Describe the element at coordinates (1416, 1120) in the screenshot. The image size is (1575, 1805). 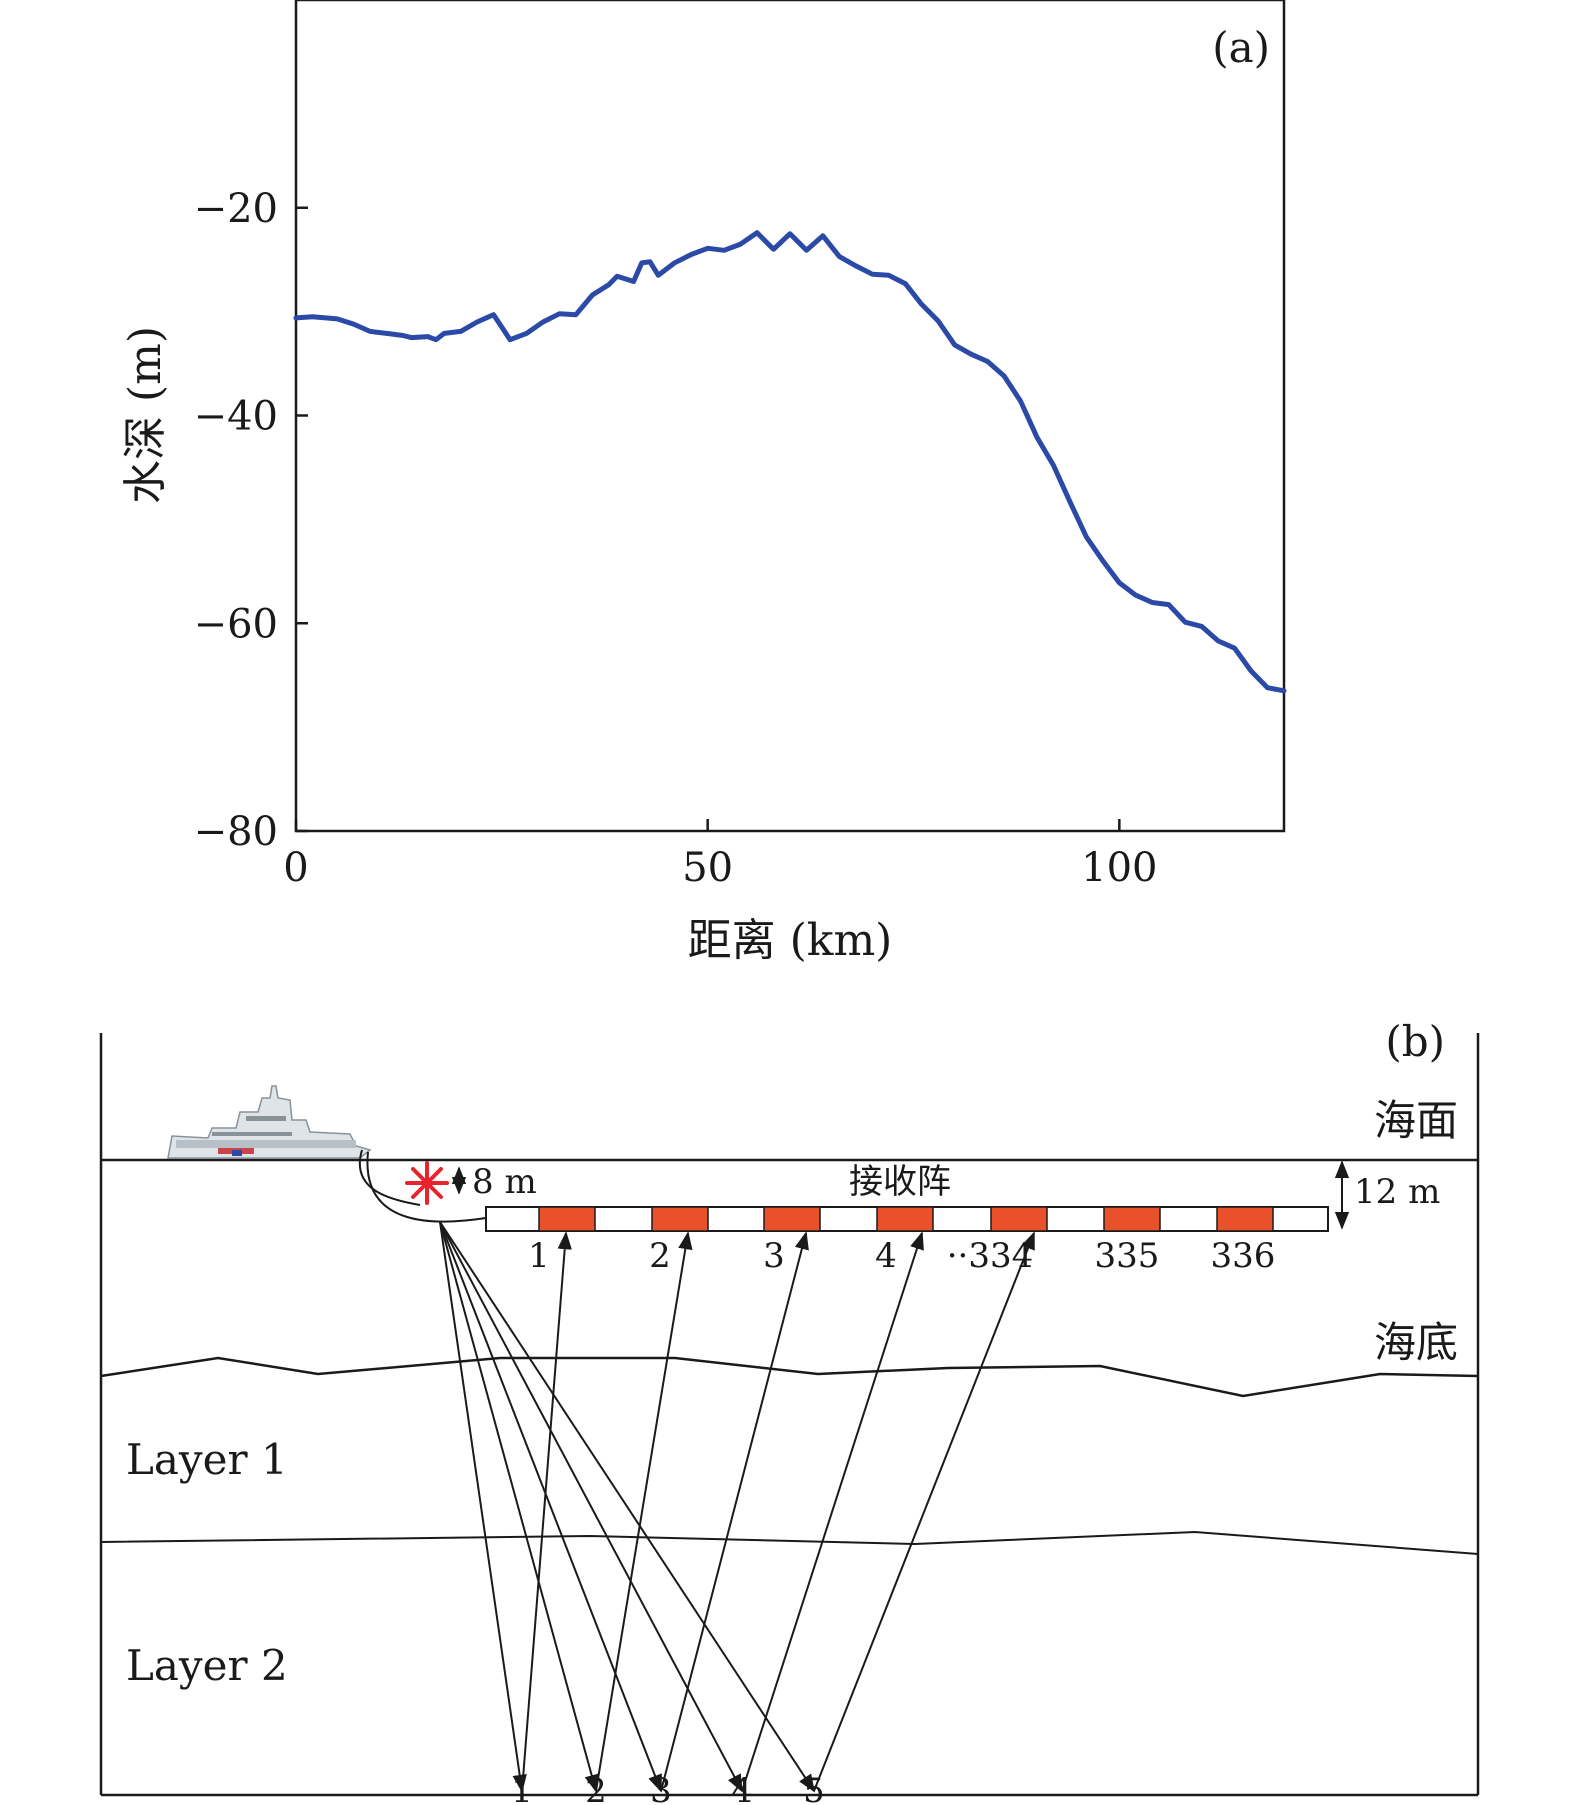
I see `sea-surface-label: 海面` at that location.